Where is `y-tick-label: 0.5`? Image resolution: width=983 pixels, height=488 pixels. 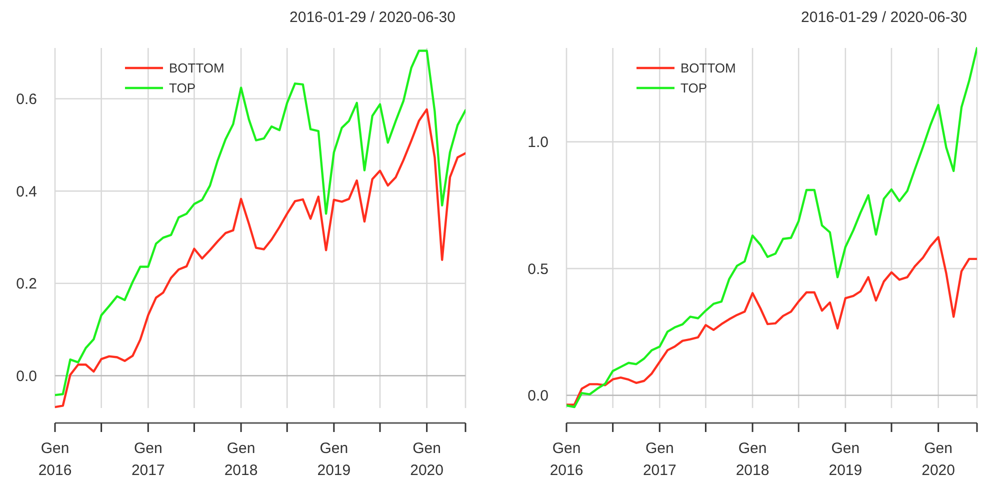
y-tick-label: 0.5 is located at coordinates (538, 269).